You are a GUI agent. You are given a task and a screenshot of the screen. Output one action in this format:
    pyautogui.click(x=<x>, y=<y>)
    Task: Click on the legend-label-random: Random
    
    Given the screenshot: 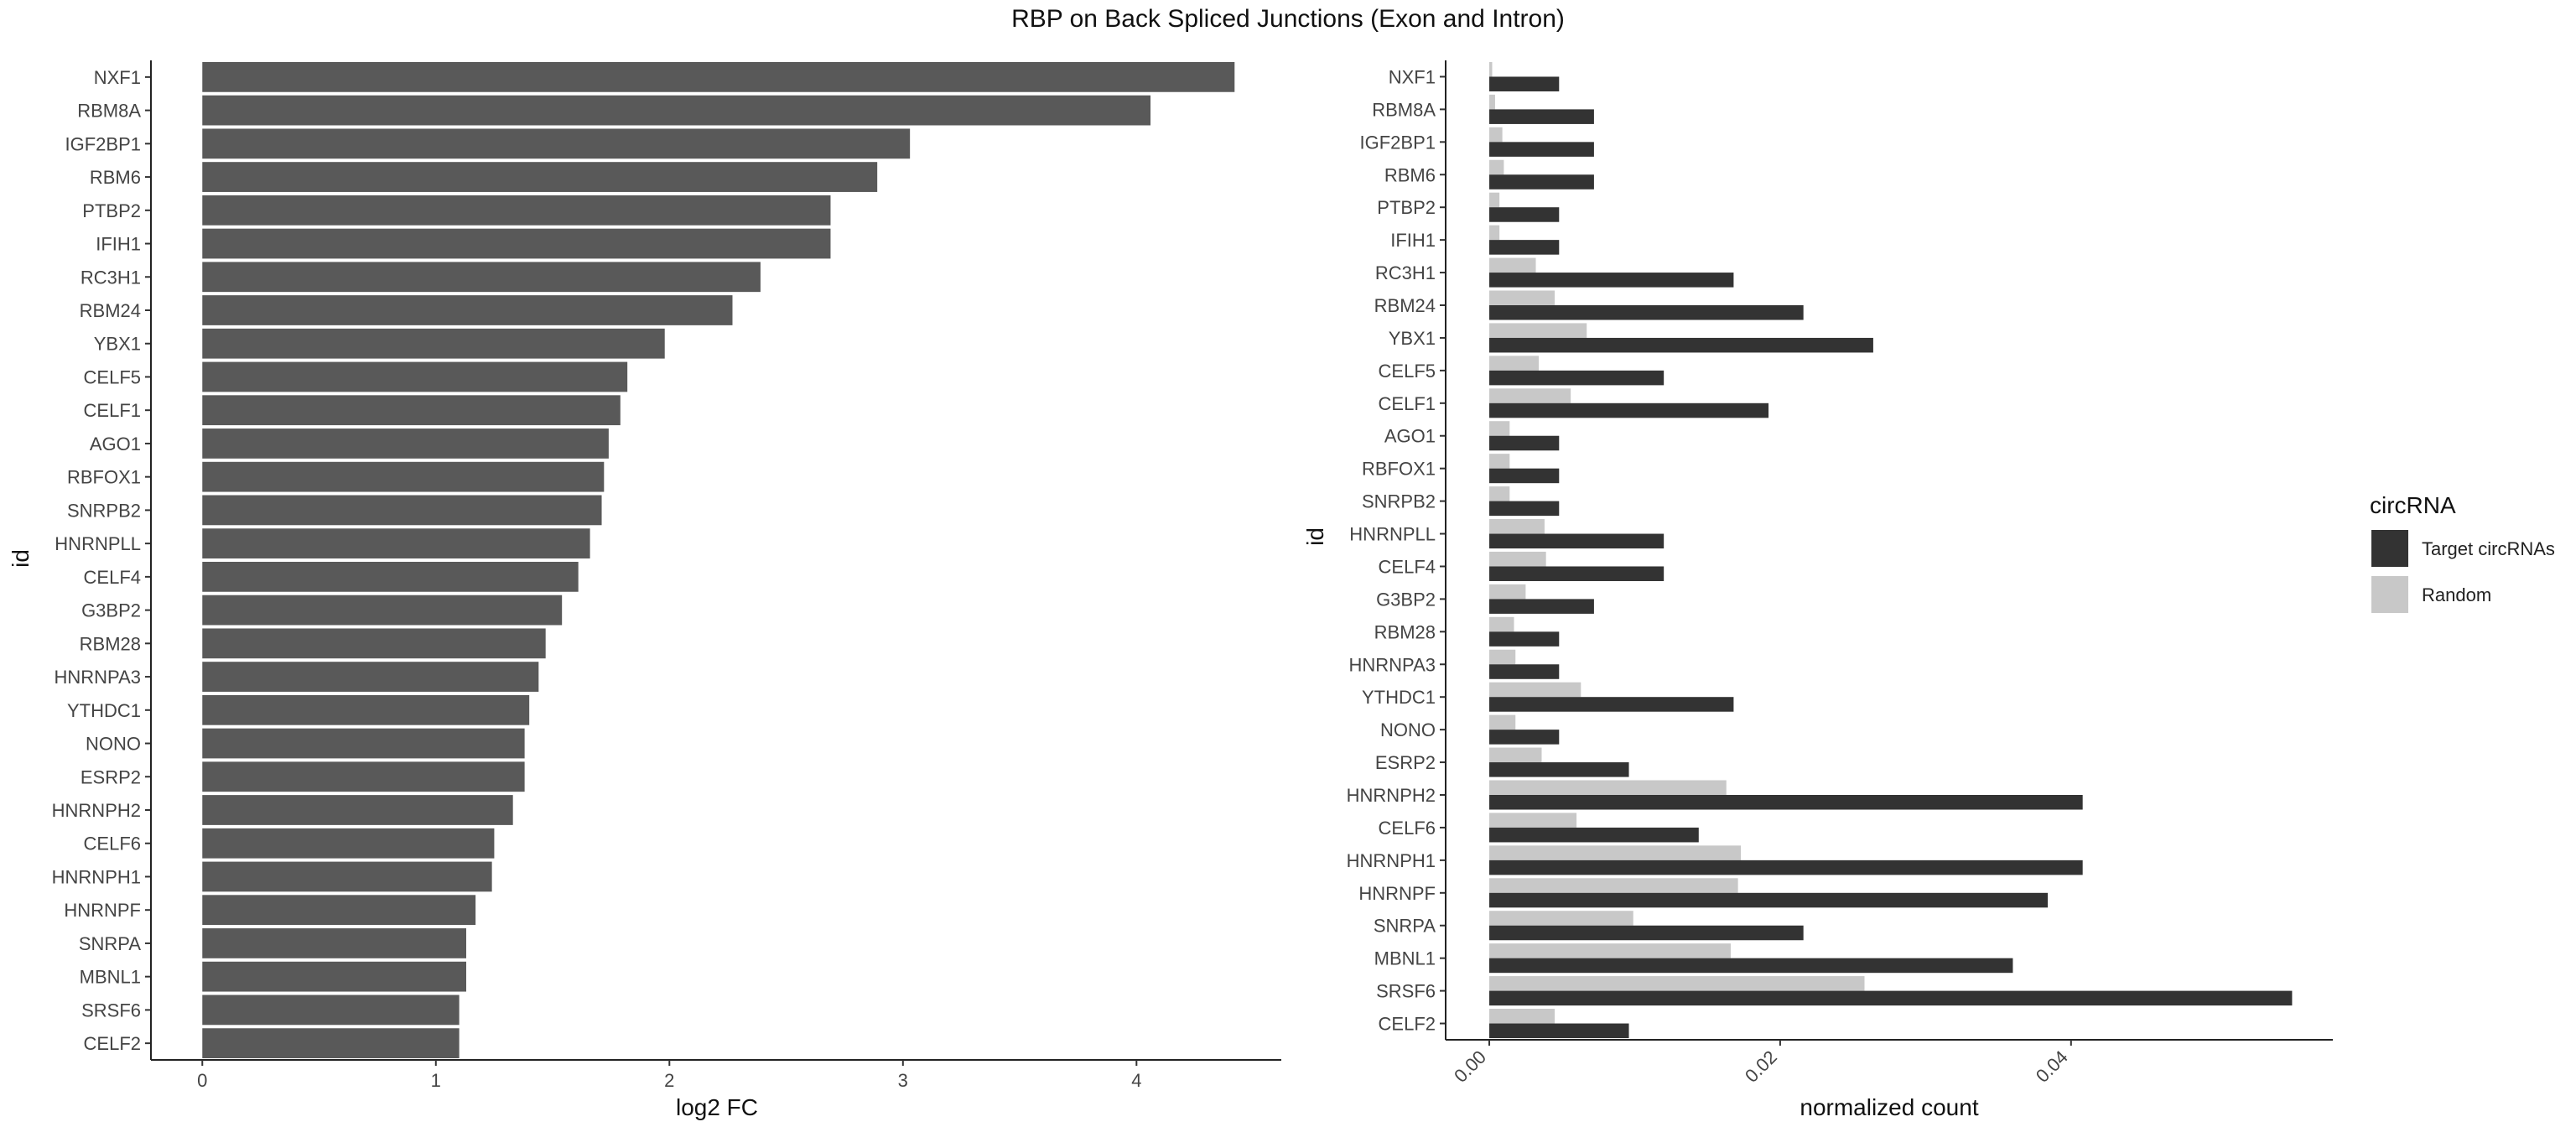 What is the action you would take?
    pyautogui.click(x=2456, y=594)
    